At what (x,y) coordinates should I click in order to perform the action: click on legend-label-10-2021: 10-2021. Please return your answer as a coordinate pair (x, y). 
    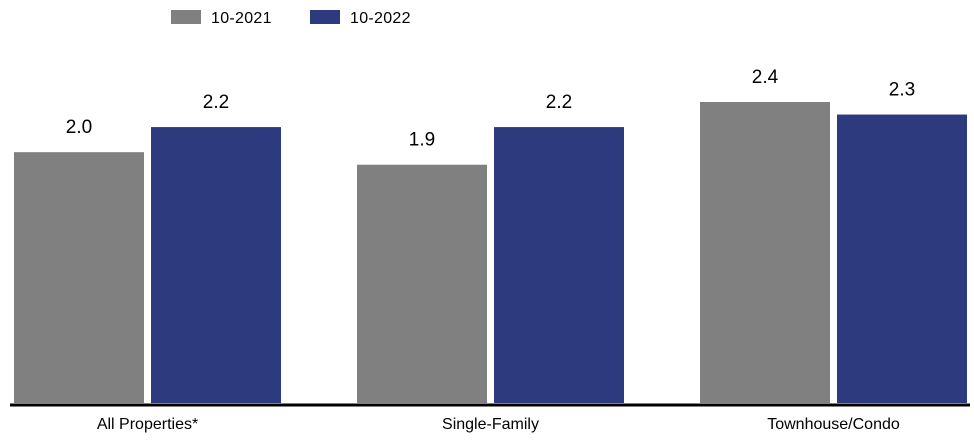
    Looking at the image, I should click on (241, 18).